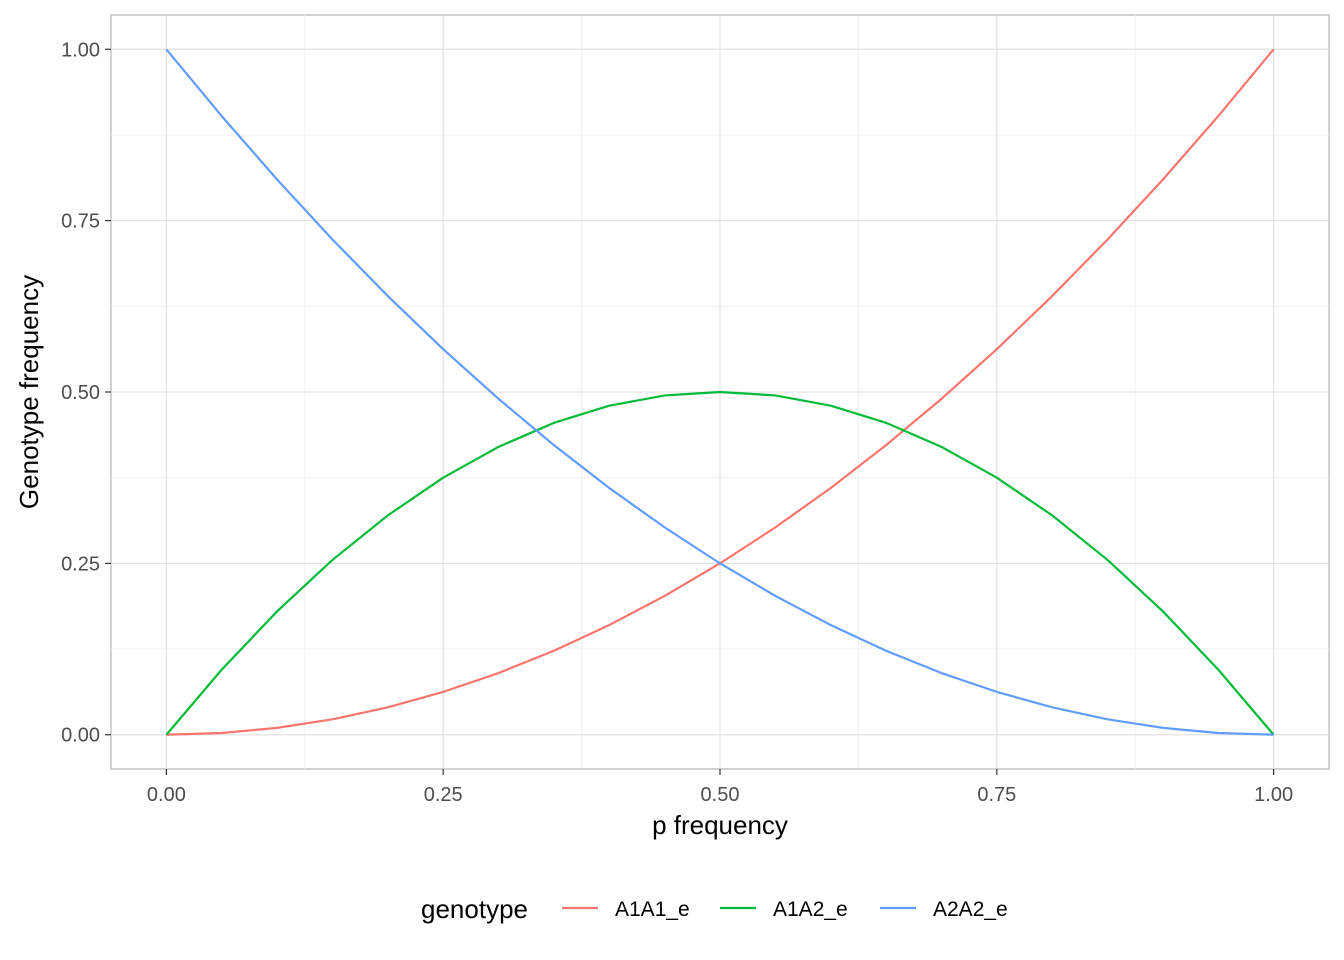  Describe the element at coordinates (720, 825) in the screenshot. I see `x-axis-title: p frequency` at that location.